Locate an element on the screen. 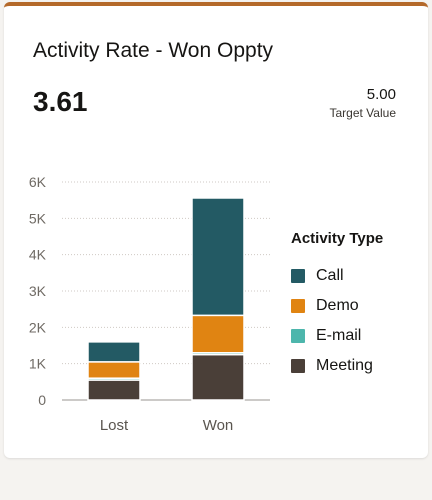 The height and width of the screenshot is (500, 432). x-tick-label: Won is located at coordinates (218, 425).